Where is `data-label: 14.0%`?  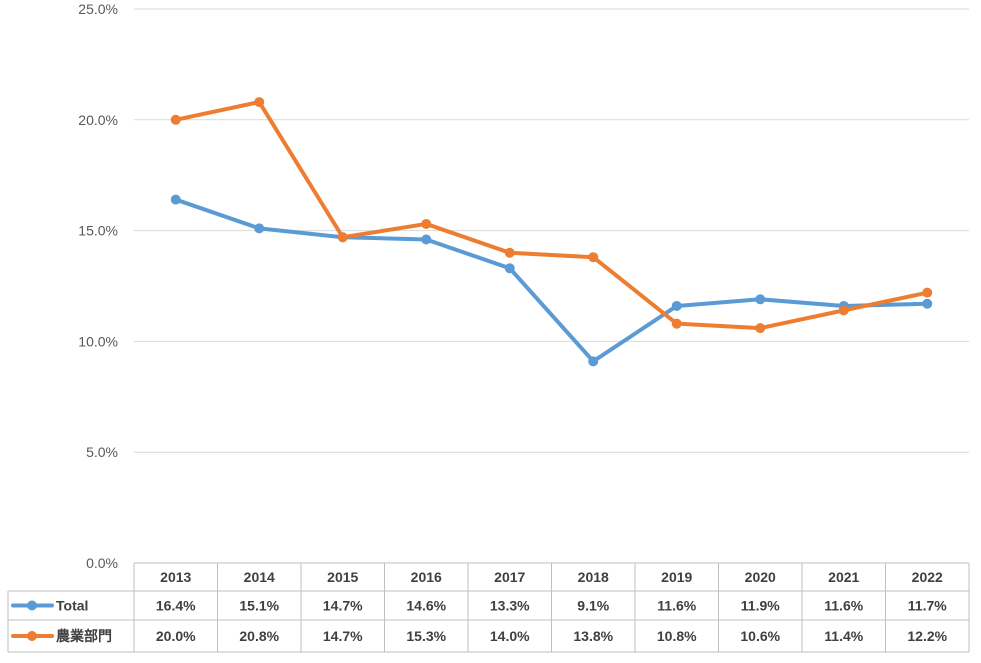 data-label: 14.0% is located at coordinates (510, 636).